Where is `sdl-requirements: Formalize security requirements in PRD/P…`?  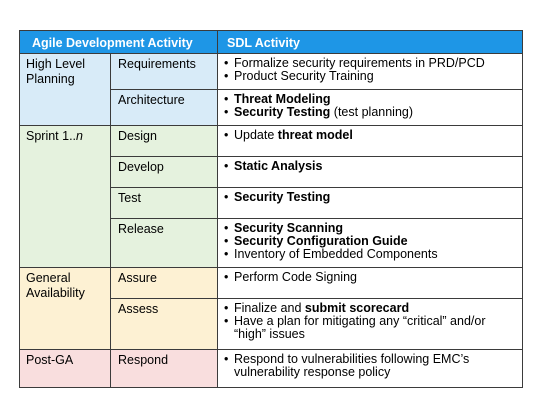
sdl-requirements: Formalize security requirements in PRD/P… is located at coordinates (370, 71).